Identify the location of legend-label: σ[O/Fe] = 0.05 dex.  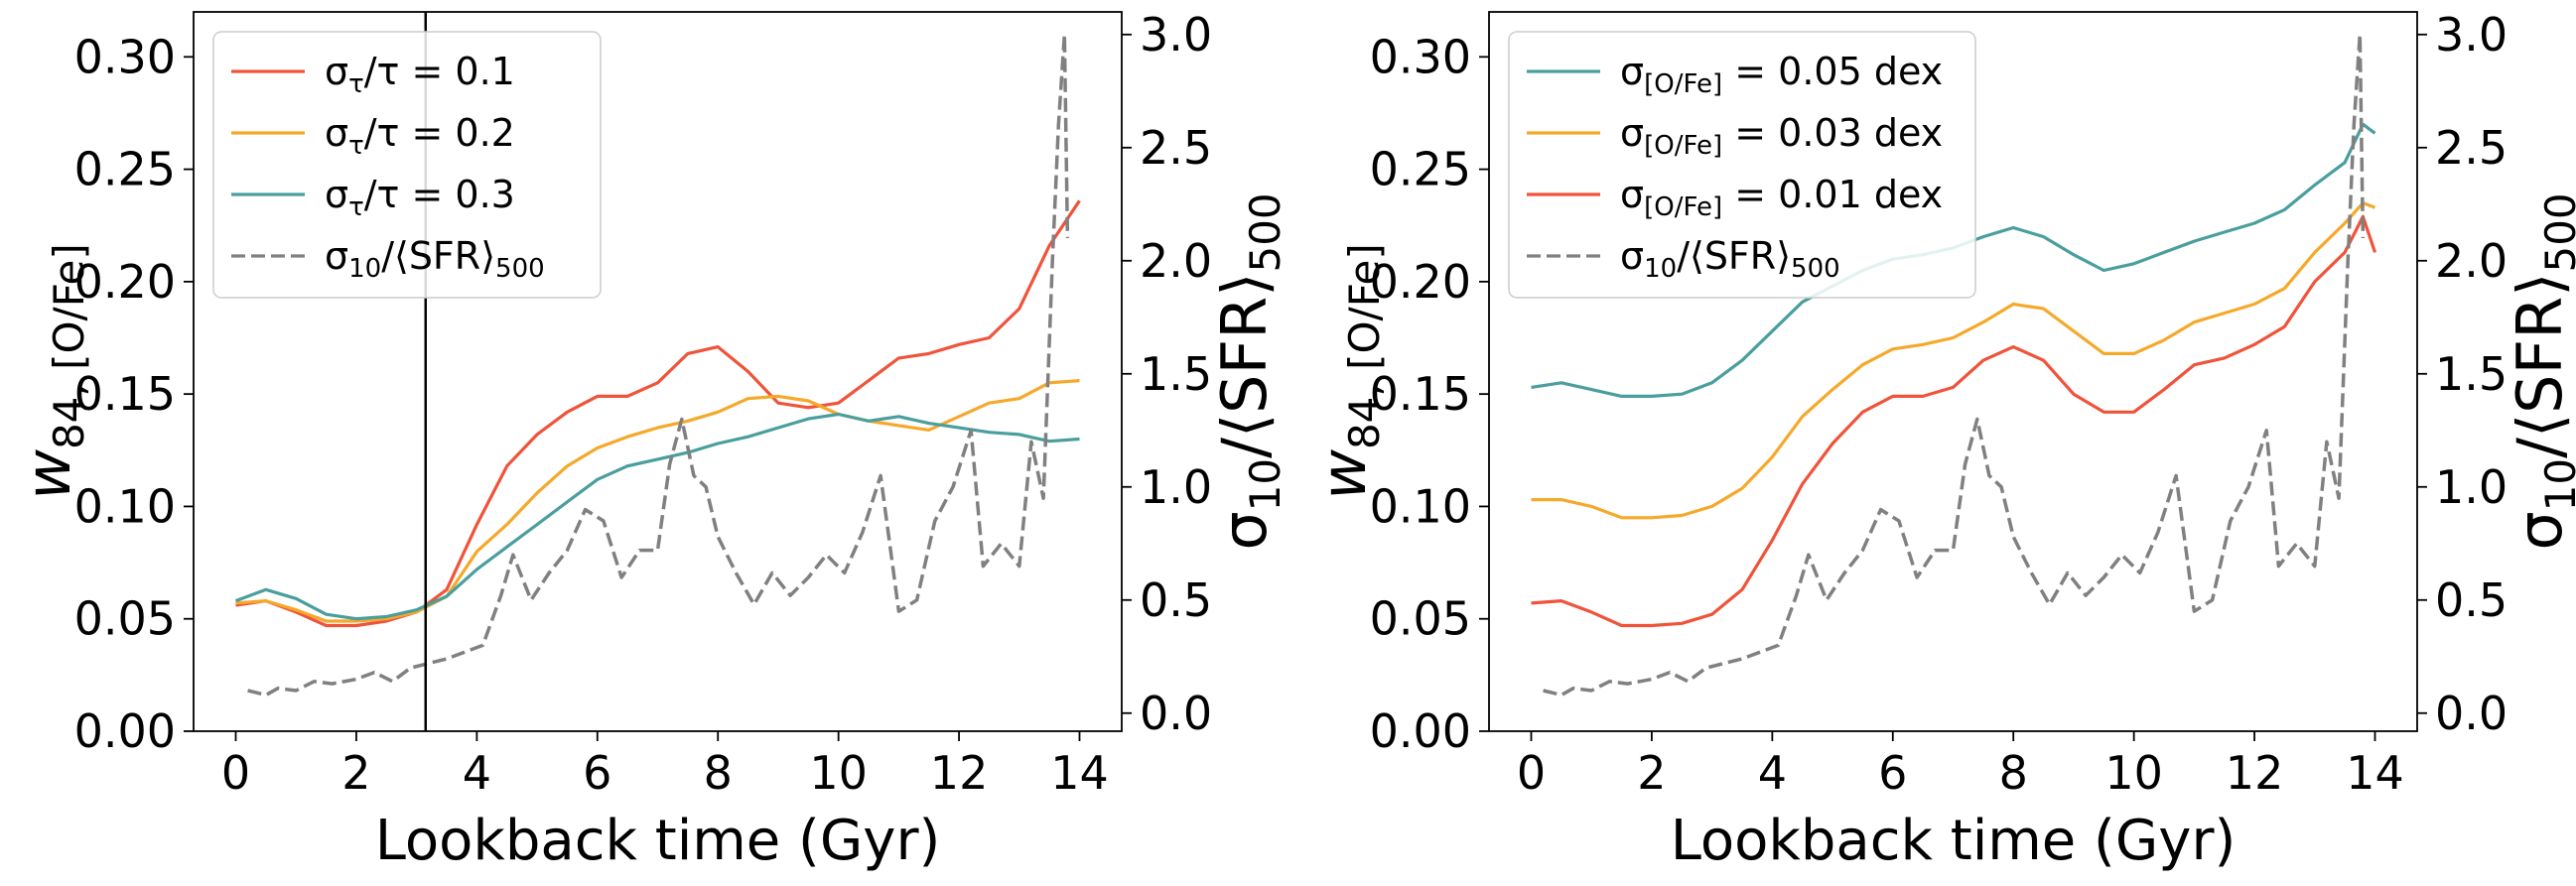
(1782, 74).